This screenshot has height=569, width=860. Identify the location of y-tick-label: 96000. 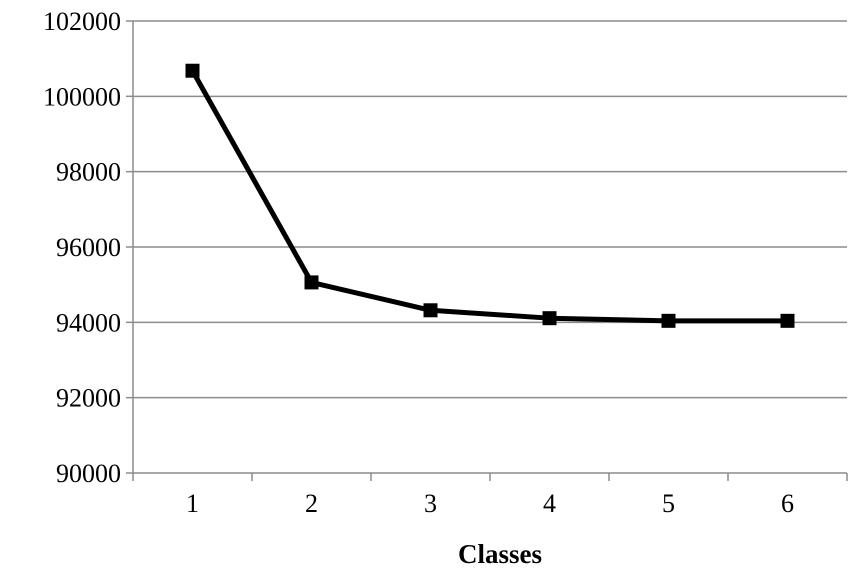
(88, 247).